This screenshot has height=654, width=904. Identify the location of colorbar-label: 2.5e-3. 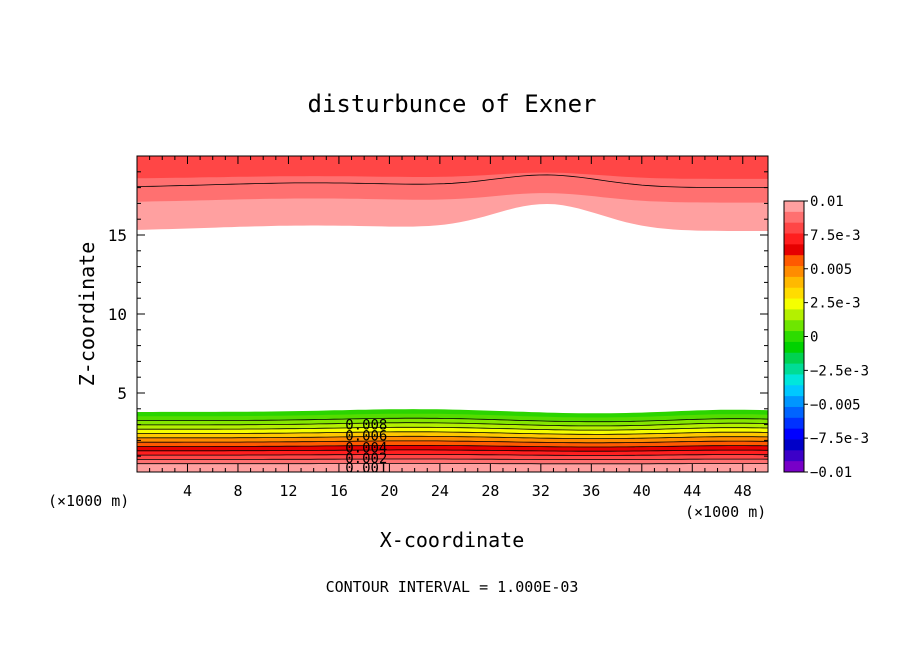
(835, 304).